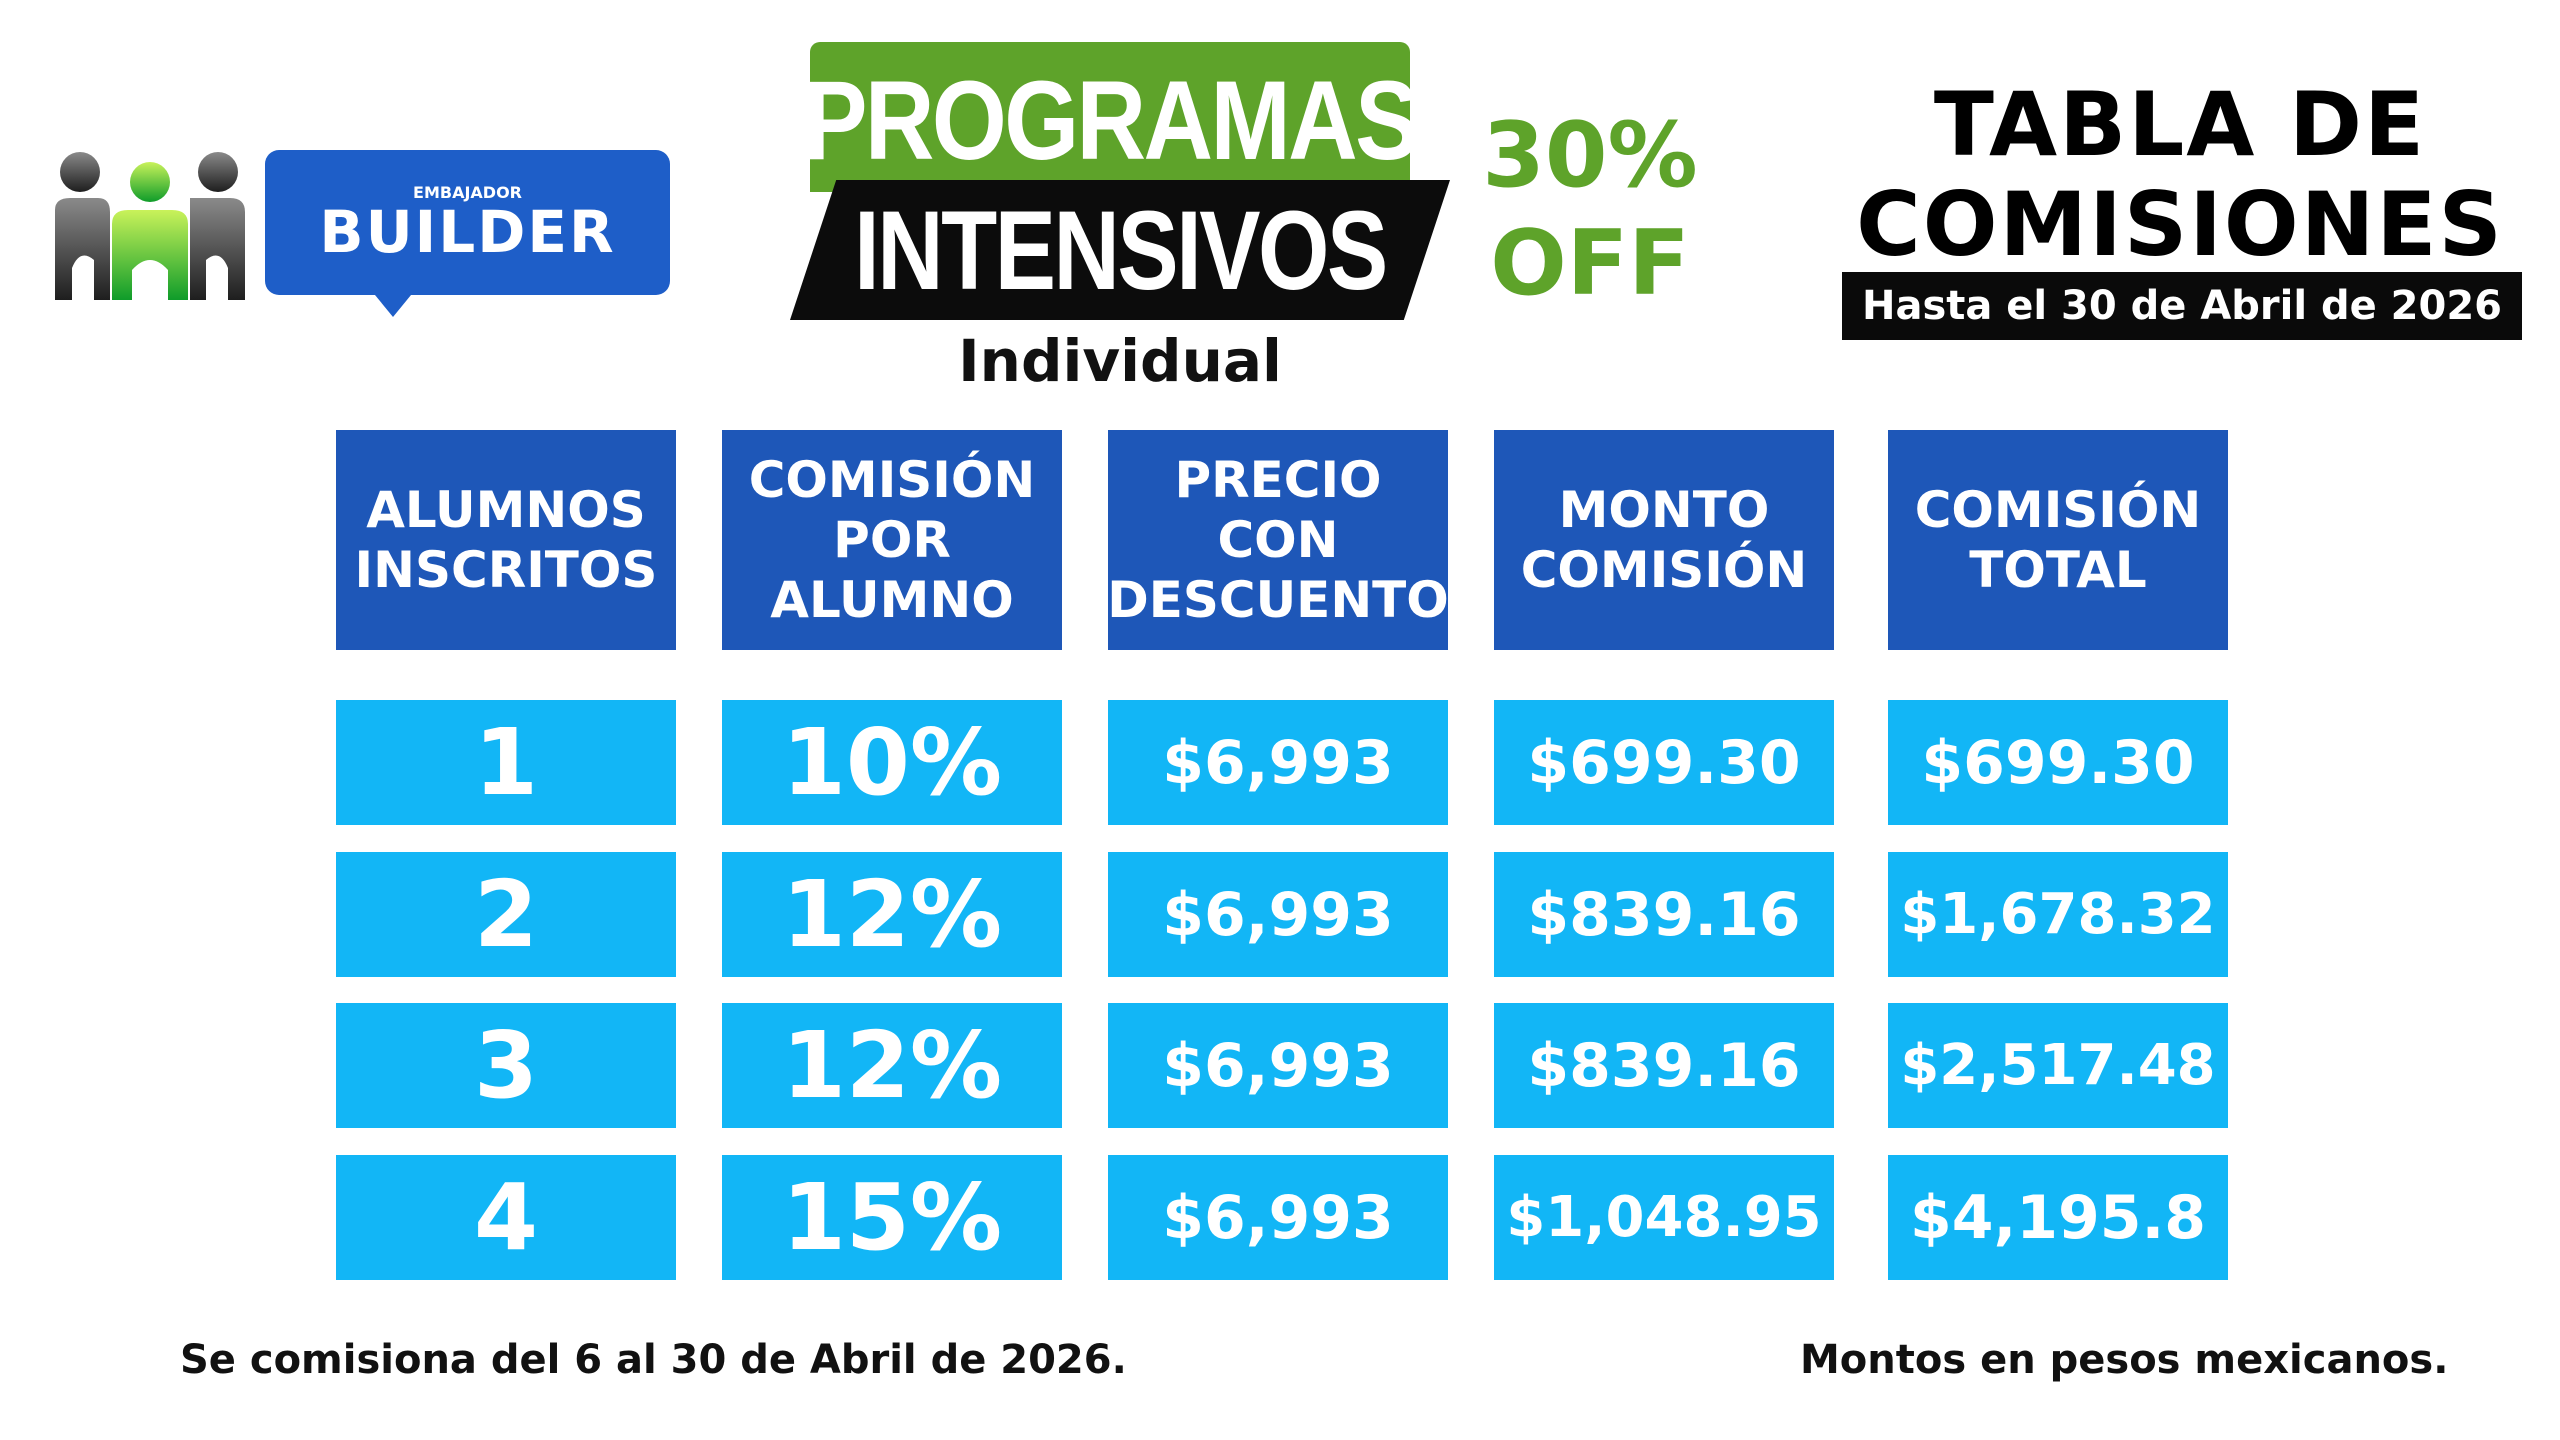 The width and height of the screenshot is (2560, 1440). What do you see at coordinates (2058, 1065) in the screenshot?
I see `cell-total: $2,517.48` at bounding box center [2058, 1065].